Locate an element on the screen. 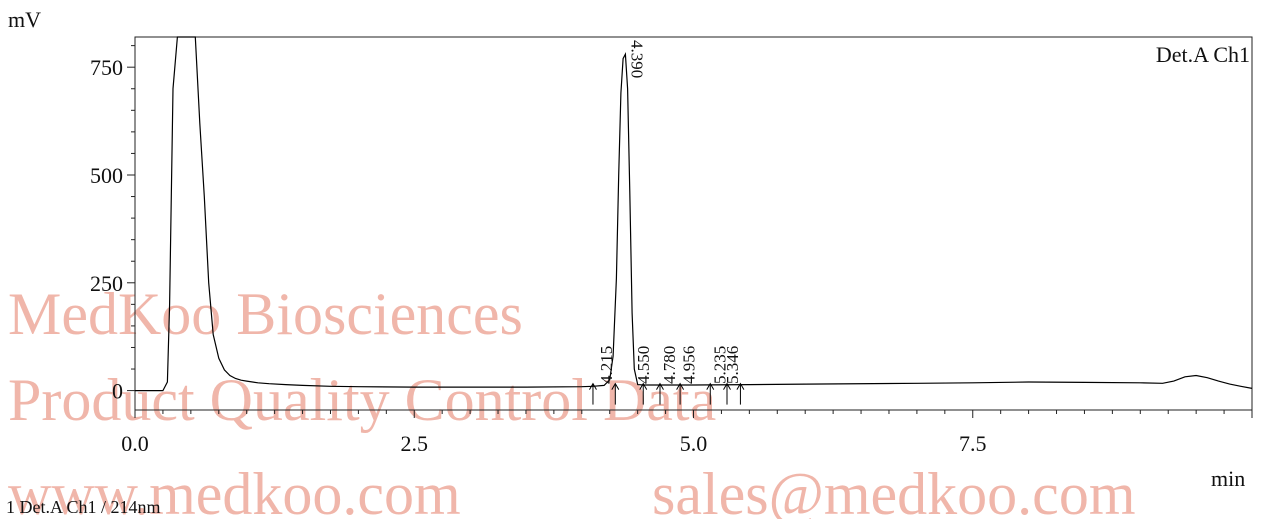 This screenshot has height=519, width=1263. footer-label: 1 Det.A Ch1 / 214nm is located at coordinates (83, 507).